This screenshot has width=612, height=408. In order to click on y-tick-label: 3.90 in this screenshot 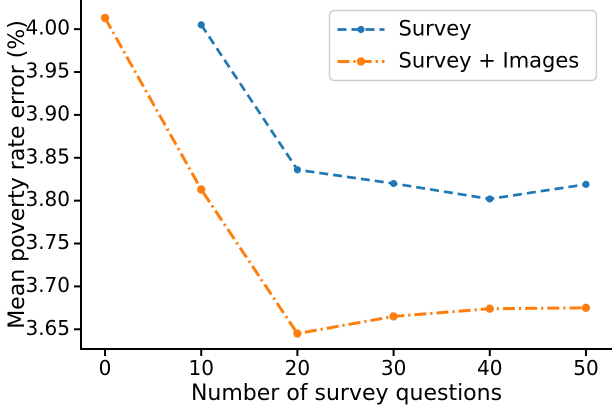, I will do `click(47, 113)`.